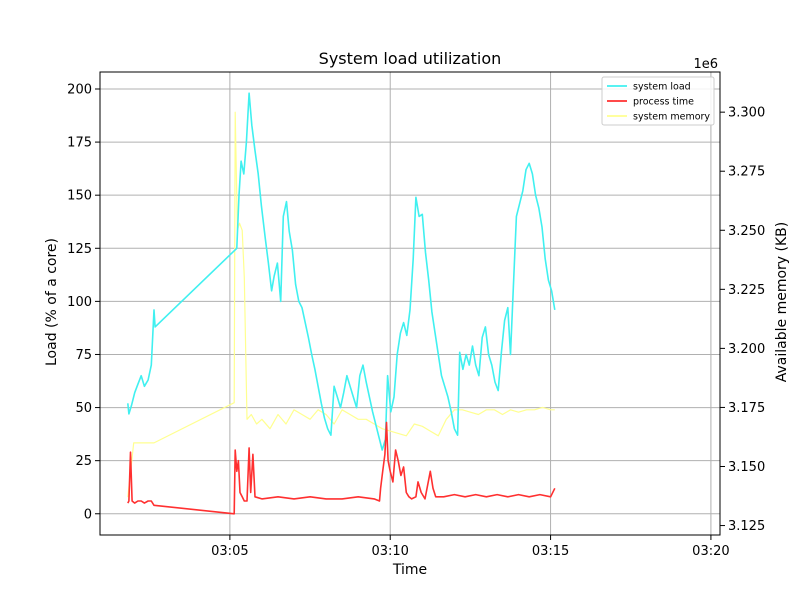 This screenshot has height=600, width=800. What do you see at coordinates (410, 58) in the screenshot?
I see `chart-title: System load utilization` at bounding box center [410, 58].